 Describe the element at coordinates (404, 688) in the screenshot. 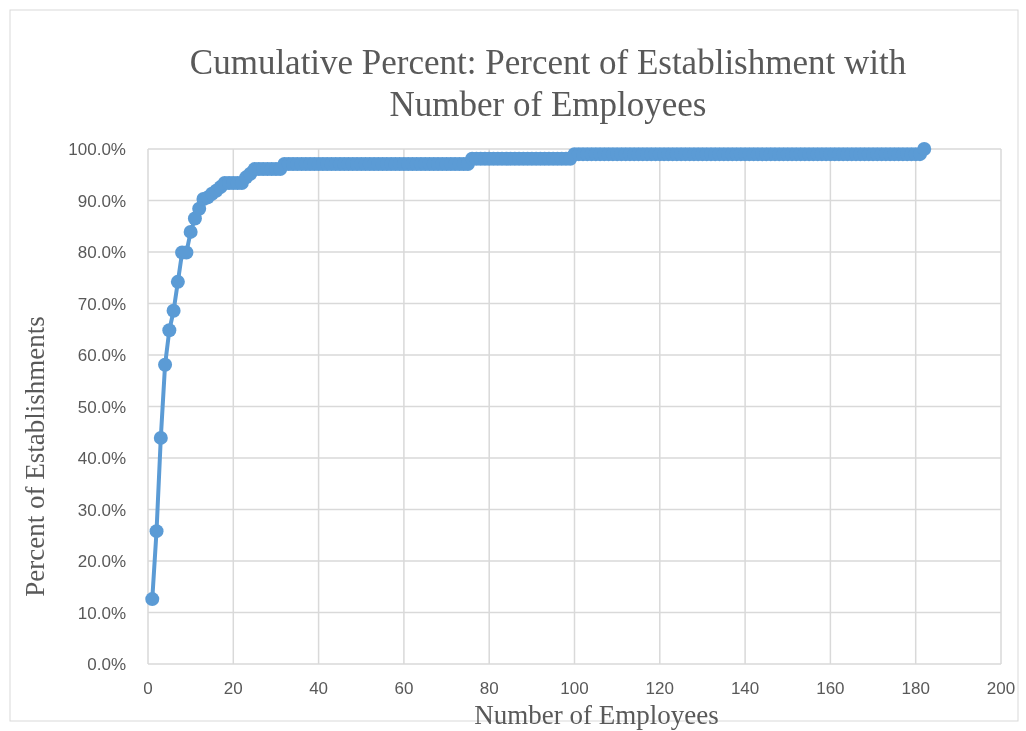

I see `x-tick-label: 60` at that location.